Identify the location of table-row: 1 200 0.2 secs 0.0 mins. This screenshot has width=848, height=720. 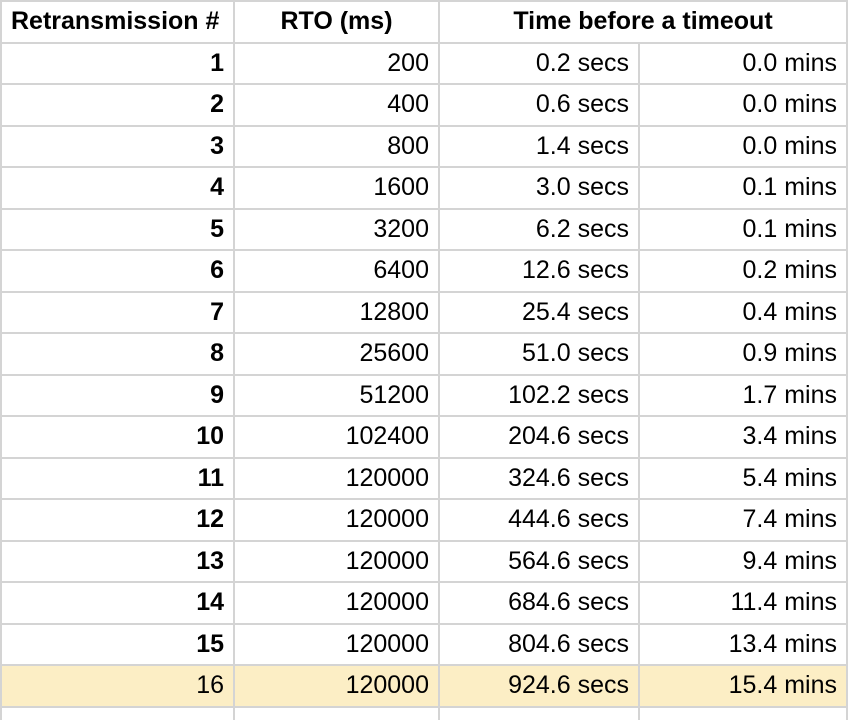
(424, 63).